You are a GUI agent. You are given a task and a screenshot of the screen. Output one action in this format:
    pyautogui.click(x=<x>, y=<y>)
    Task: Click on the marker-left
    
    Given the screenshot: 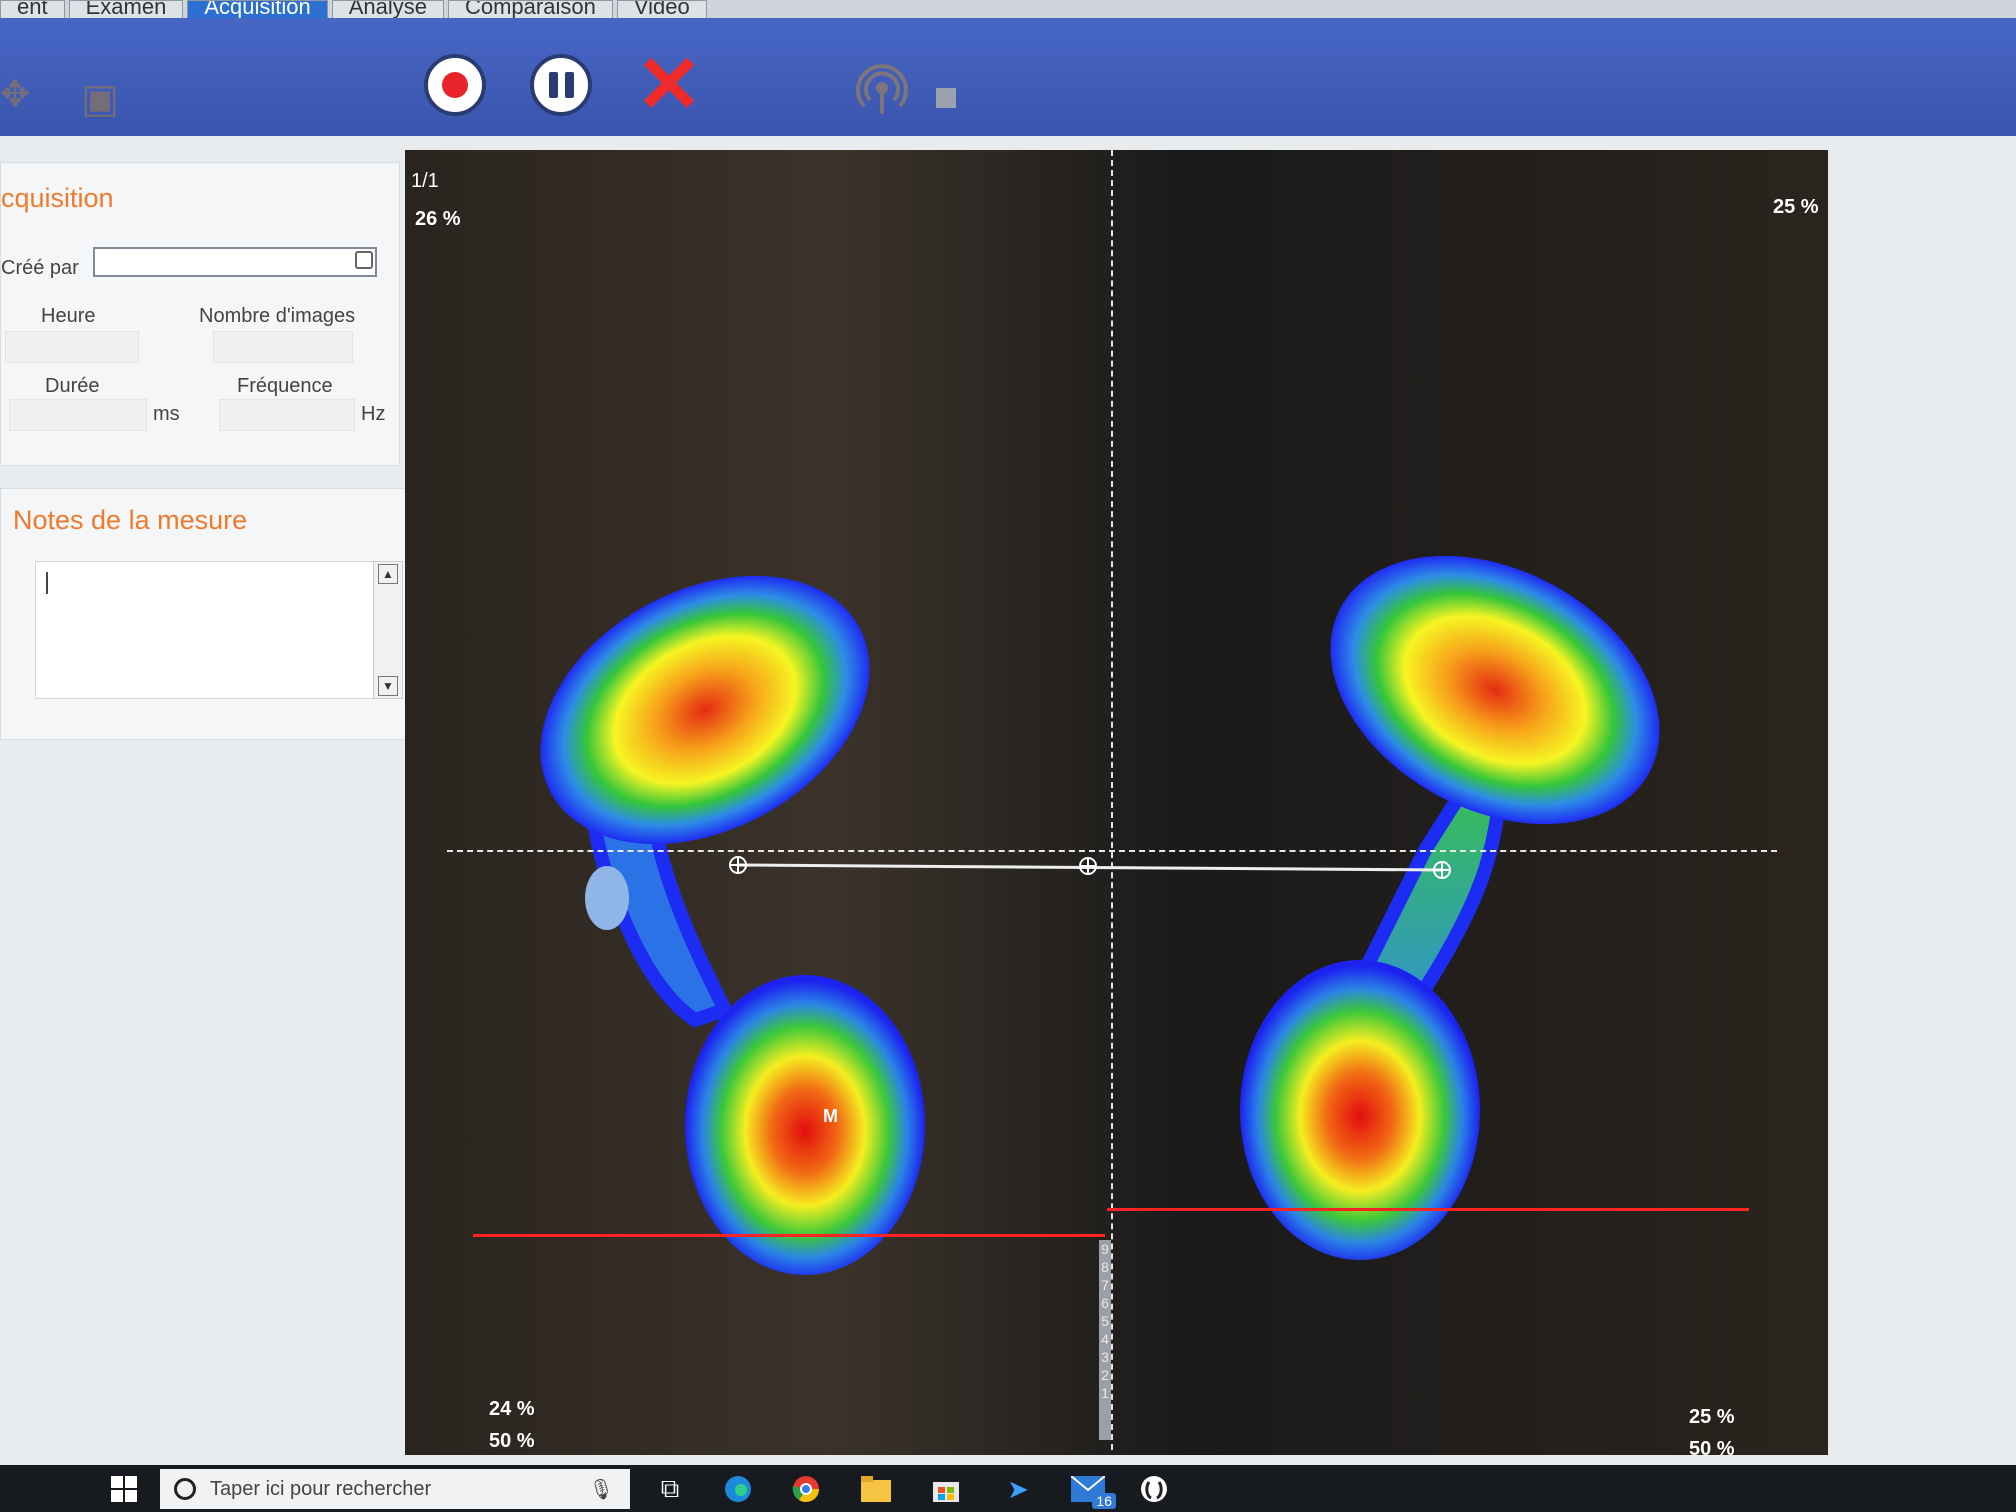 What is the action you would take?
    pyautogui.click(x=738, y=865)
    